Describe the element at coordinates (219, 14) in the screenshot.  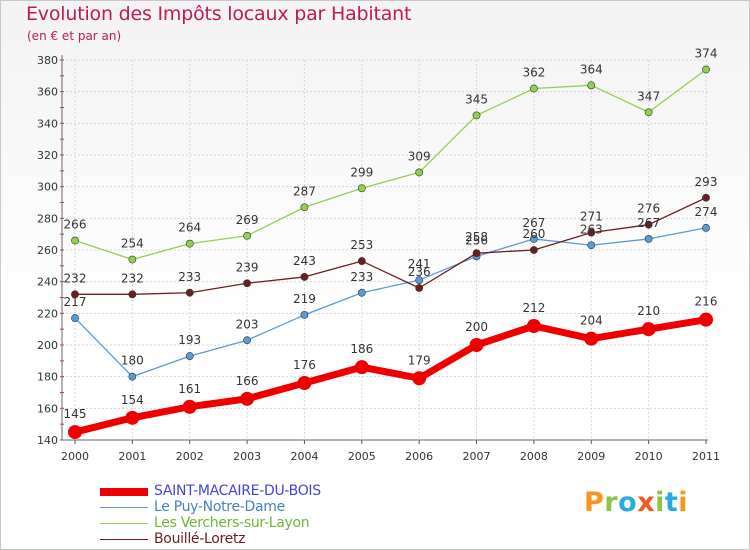
I see `chart-title: Evolution des Impôts locaux par Habitant` at that location.